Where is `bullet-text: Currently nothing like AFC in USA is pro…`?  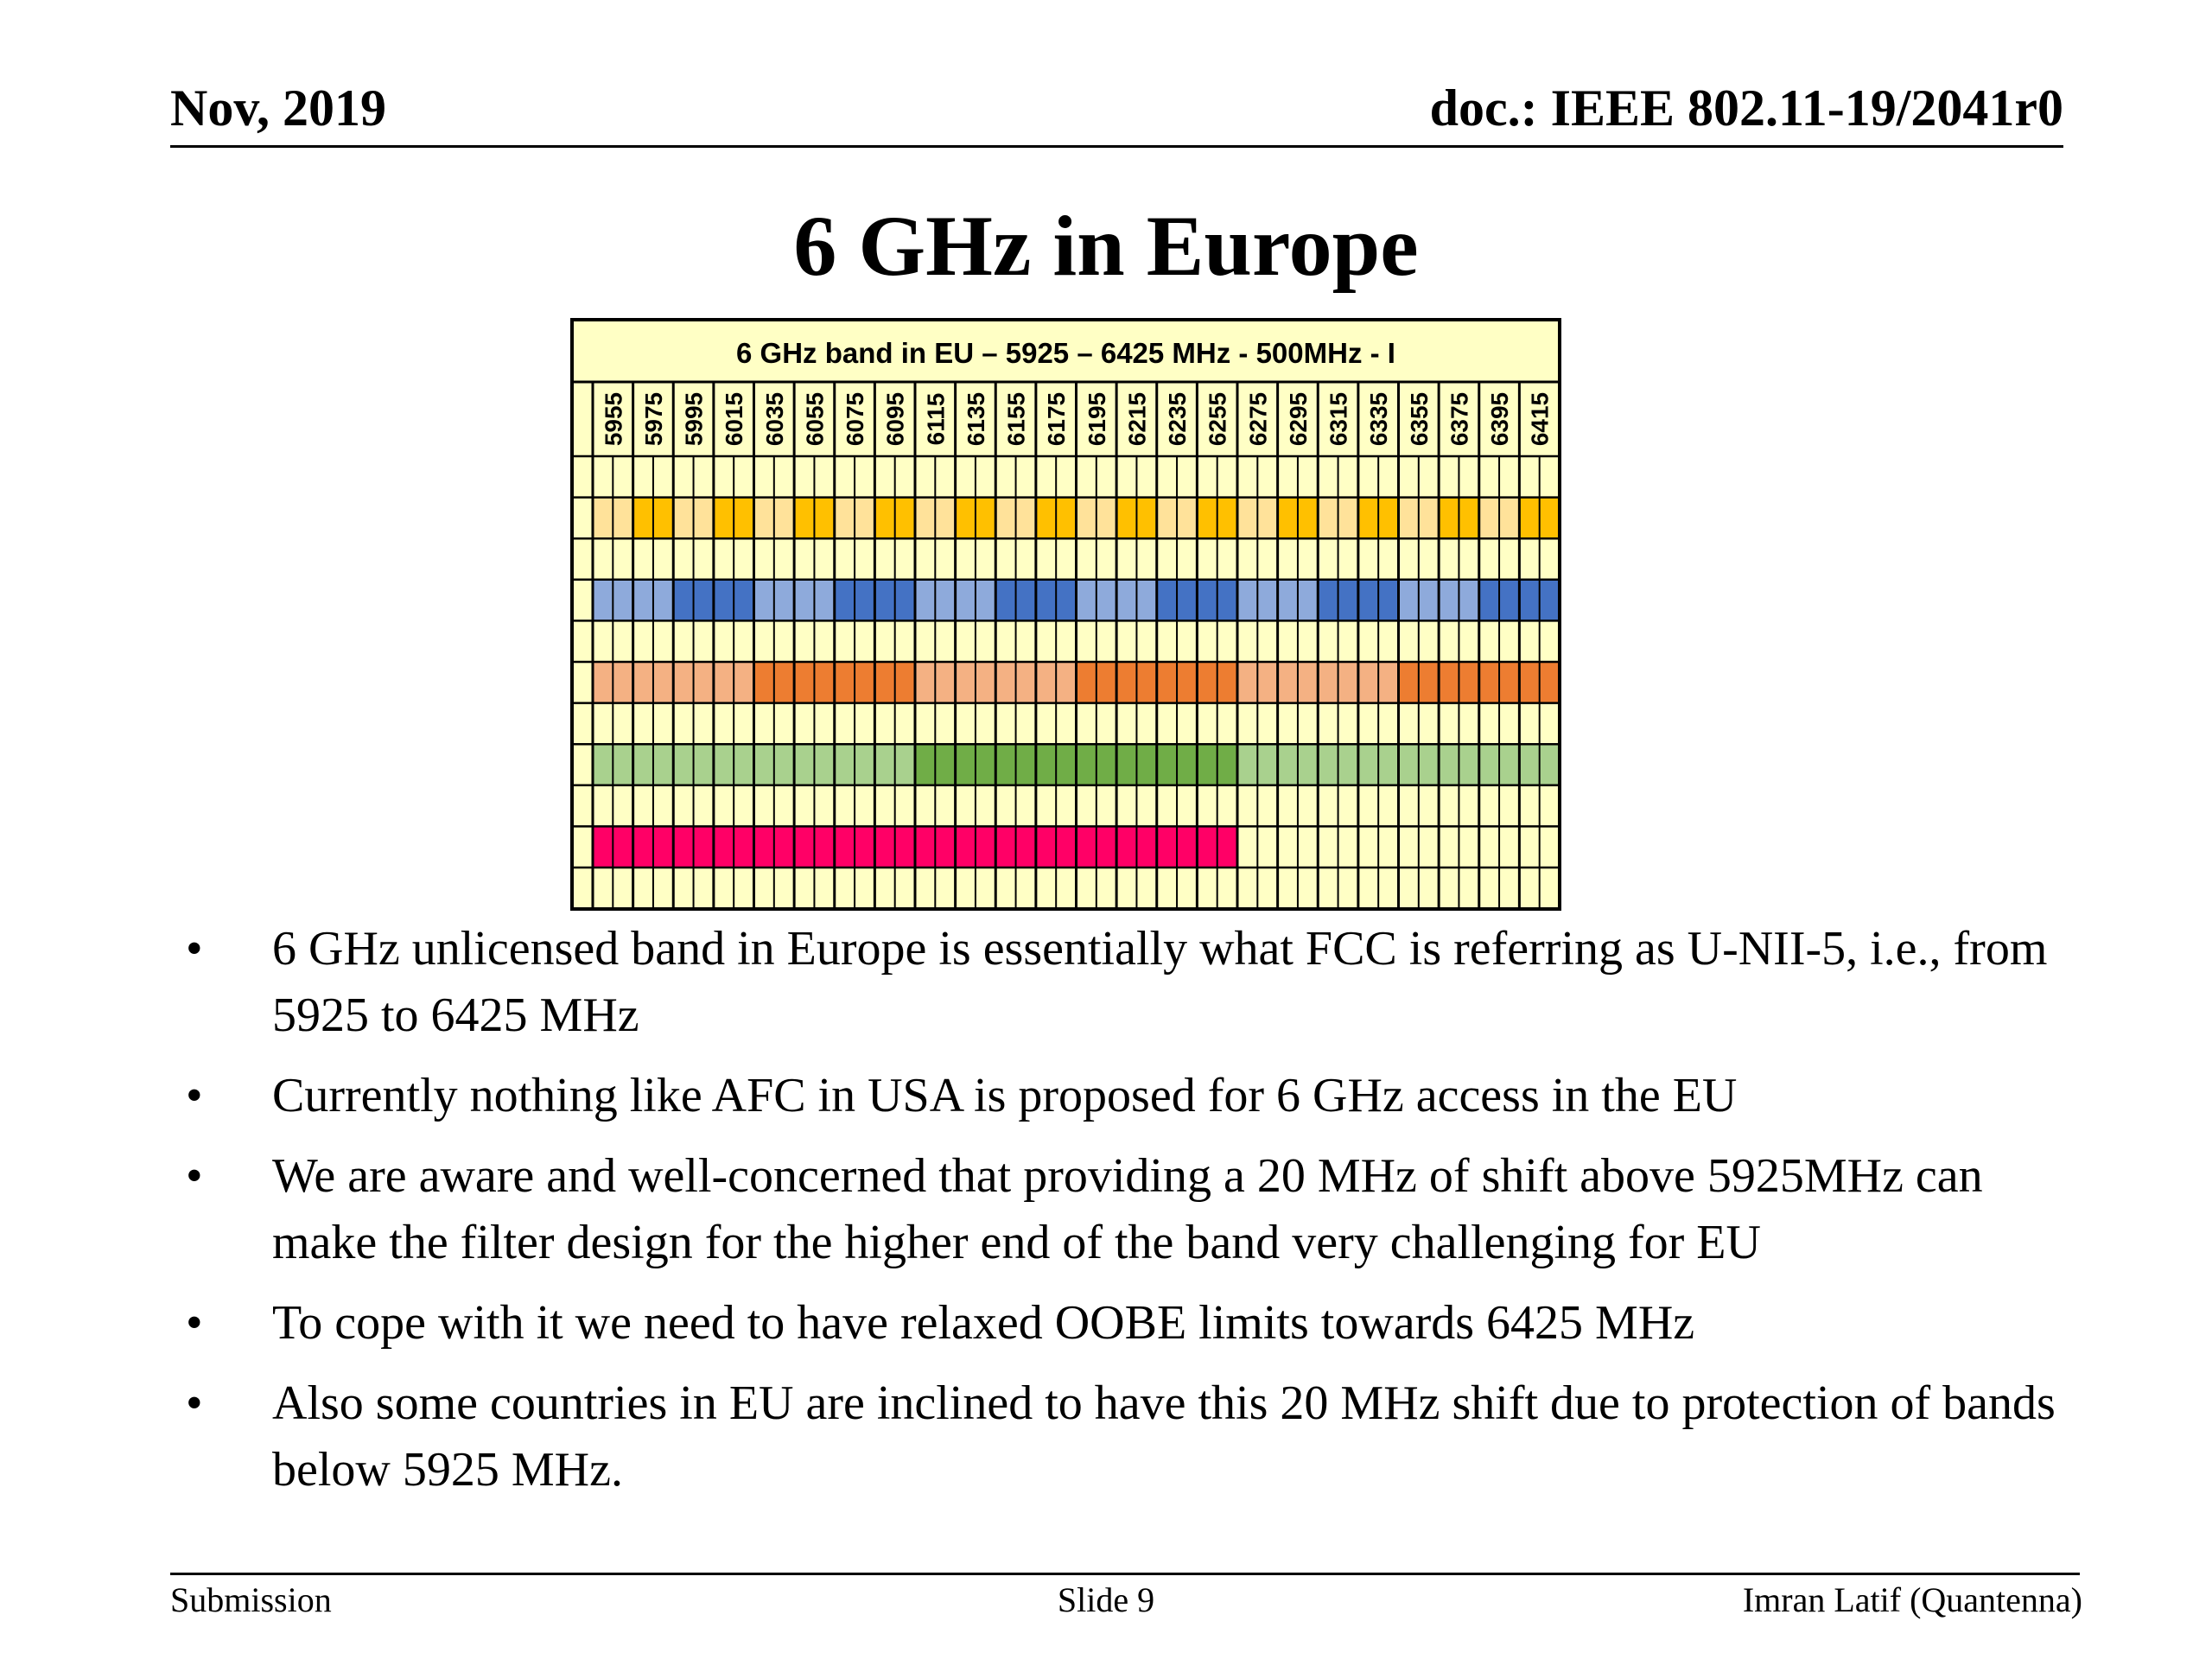 bullet-text: Currently nothing like AFC in USA is pro… is located at coordinates (1005, 1095).